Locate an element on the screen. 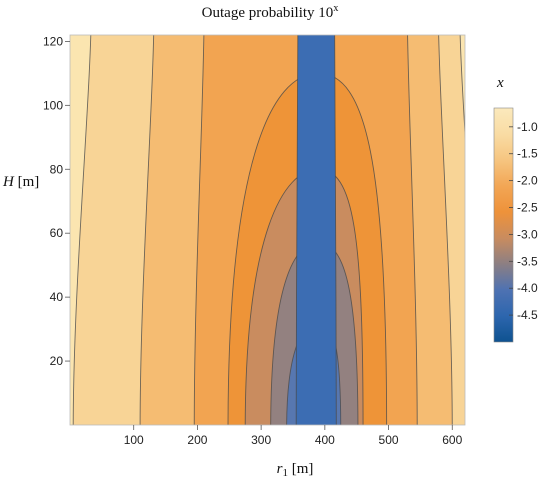 Image resolution: width=550 pixels, height=482 pixels. legend-title: x is located at coordinates (500, 83).